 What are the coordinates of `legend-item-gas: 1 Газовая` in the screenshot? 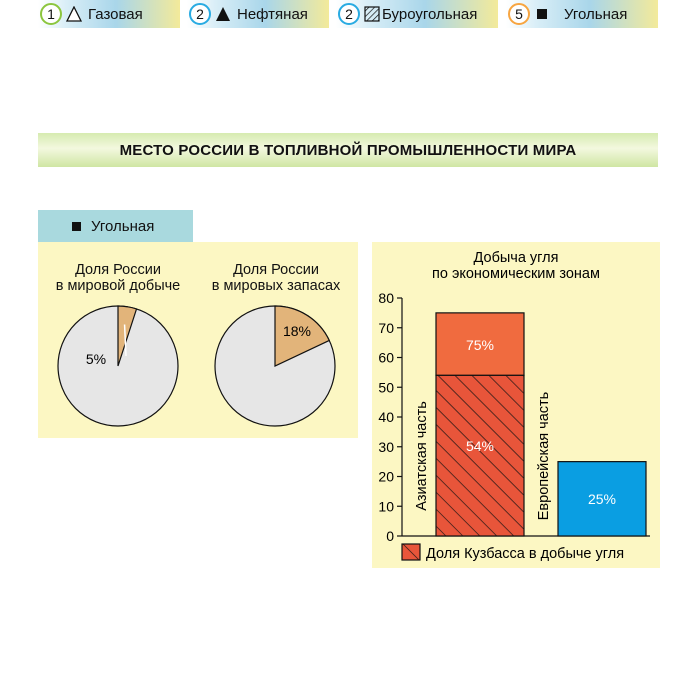 It's located at (109, 14).